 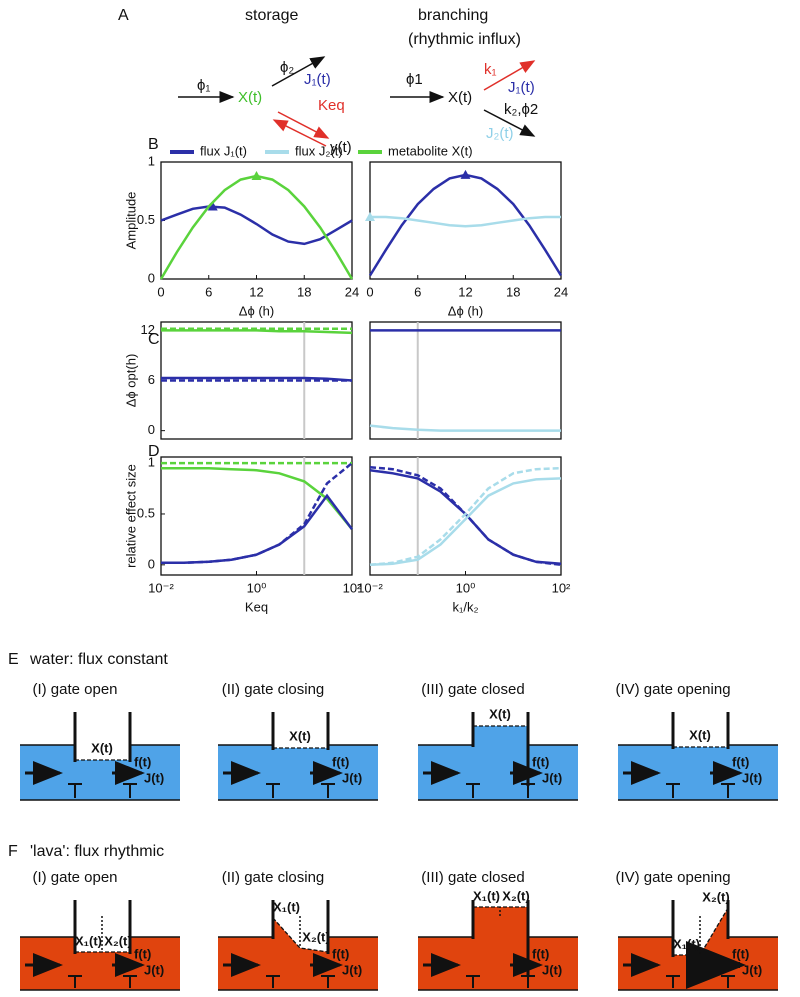 What do you see at coordinates (13, 851) in the screenshot?
I see `panel-letter: F` at bounding box center [13, 851].